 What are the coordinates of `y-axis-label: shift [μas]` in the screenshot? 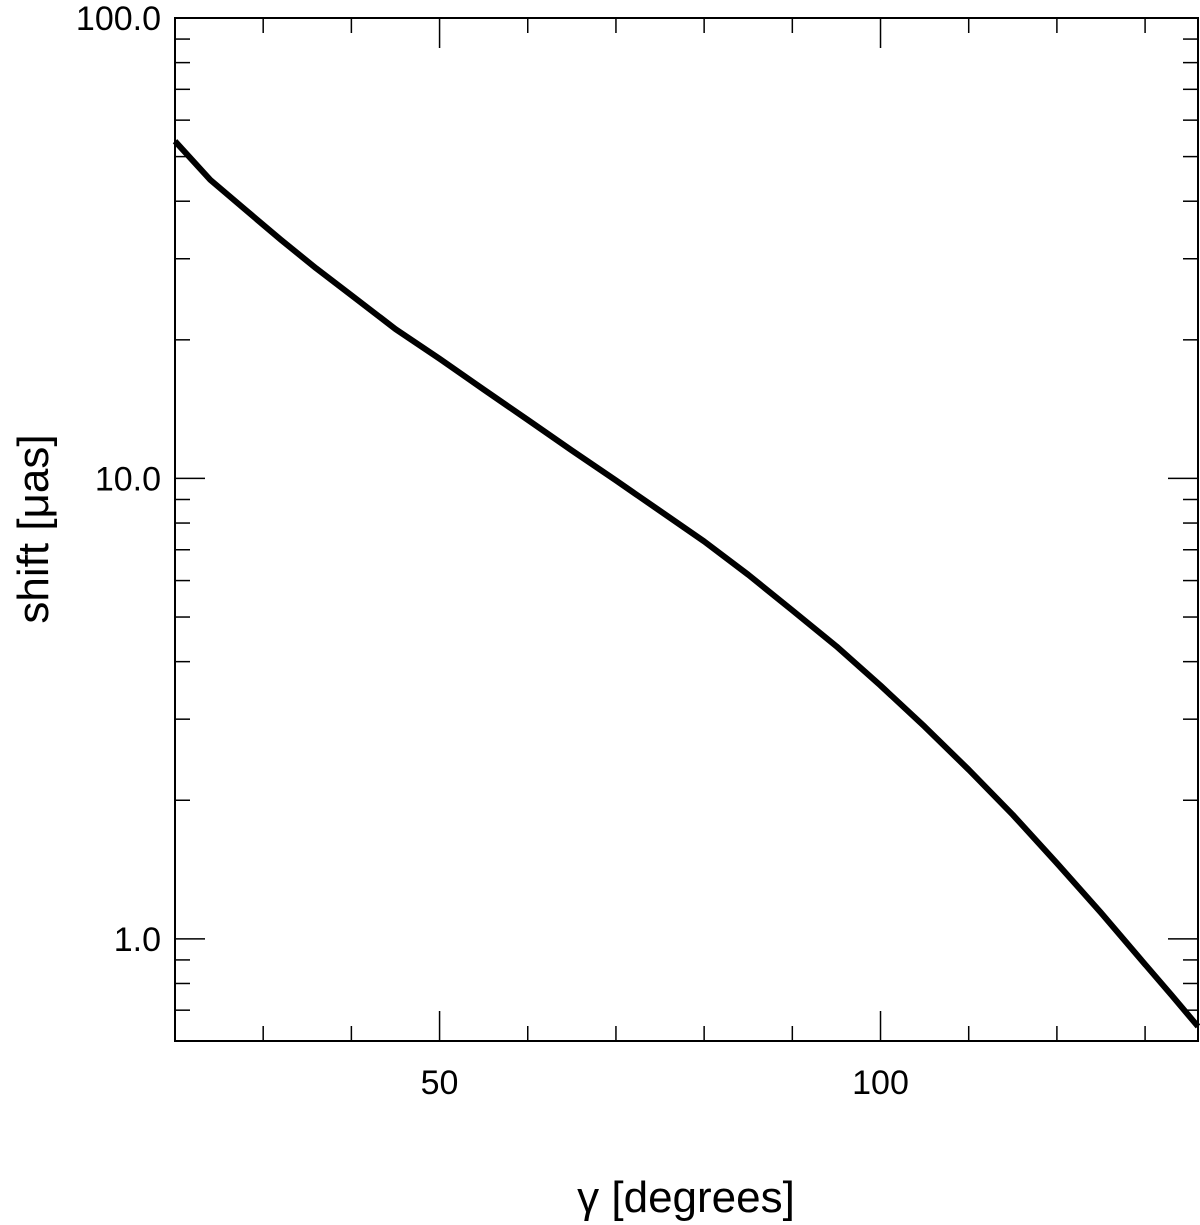 It's located at (33, 528).